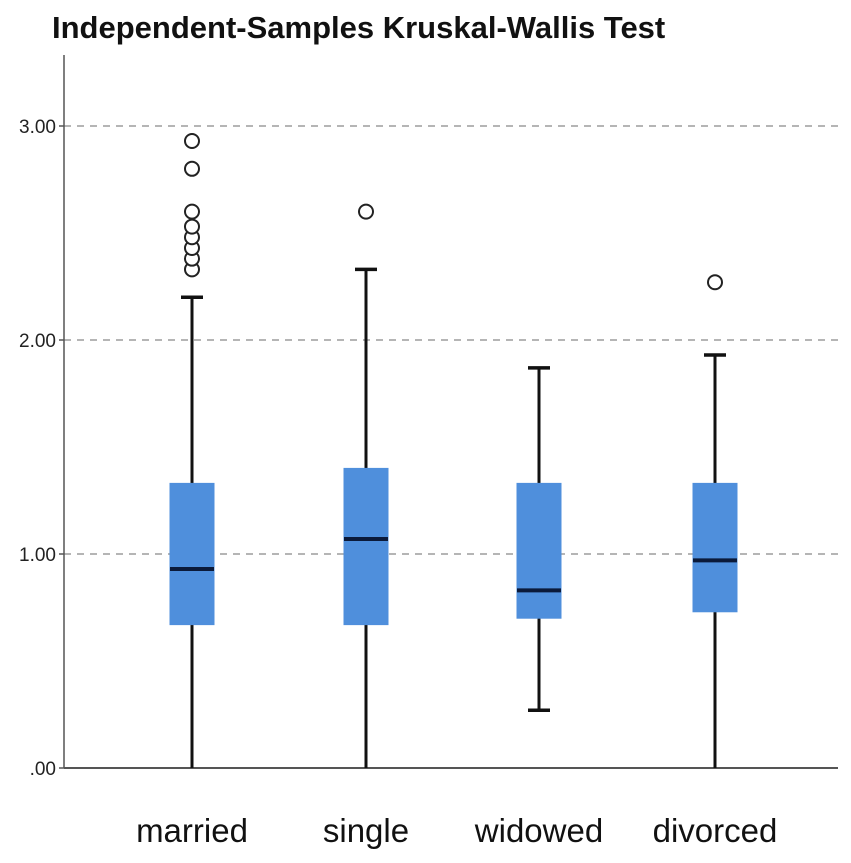 This screenshot has width=851, height=863. I want to click on y-tick-label: .00, so click(43, 769).